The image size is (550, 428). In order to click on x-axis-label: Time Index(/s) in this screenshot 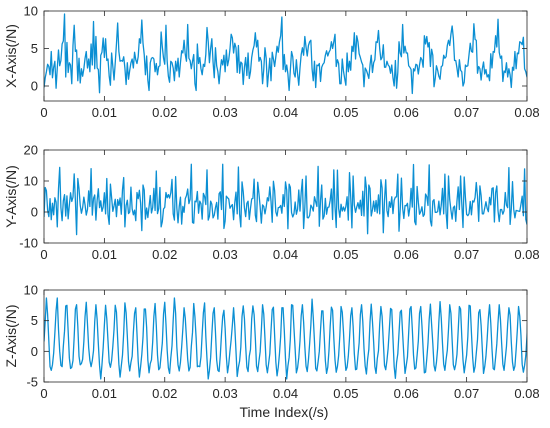, I will do `click(284, 412)`.